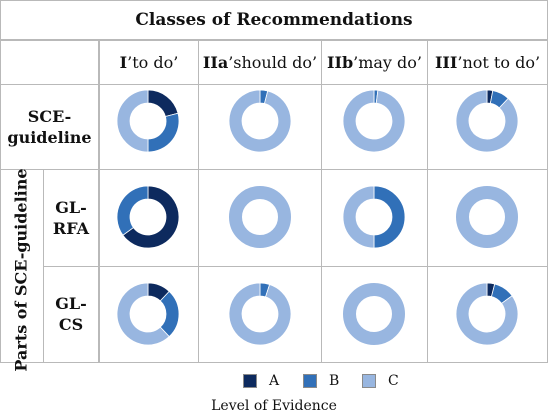 This screenshot has width=550, height=418. I want to click on title-cell, so click(274, 20).